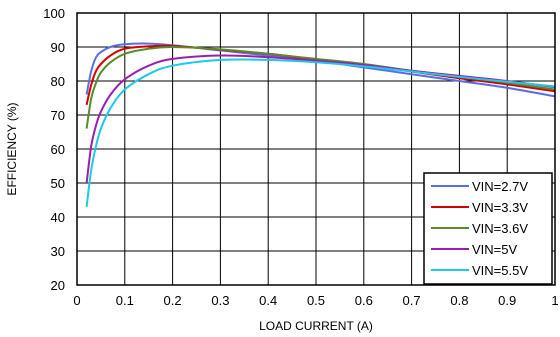  I want to click on x-tick-label: 0.3, so click(220, 300).